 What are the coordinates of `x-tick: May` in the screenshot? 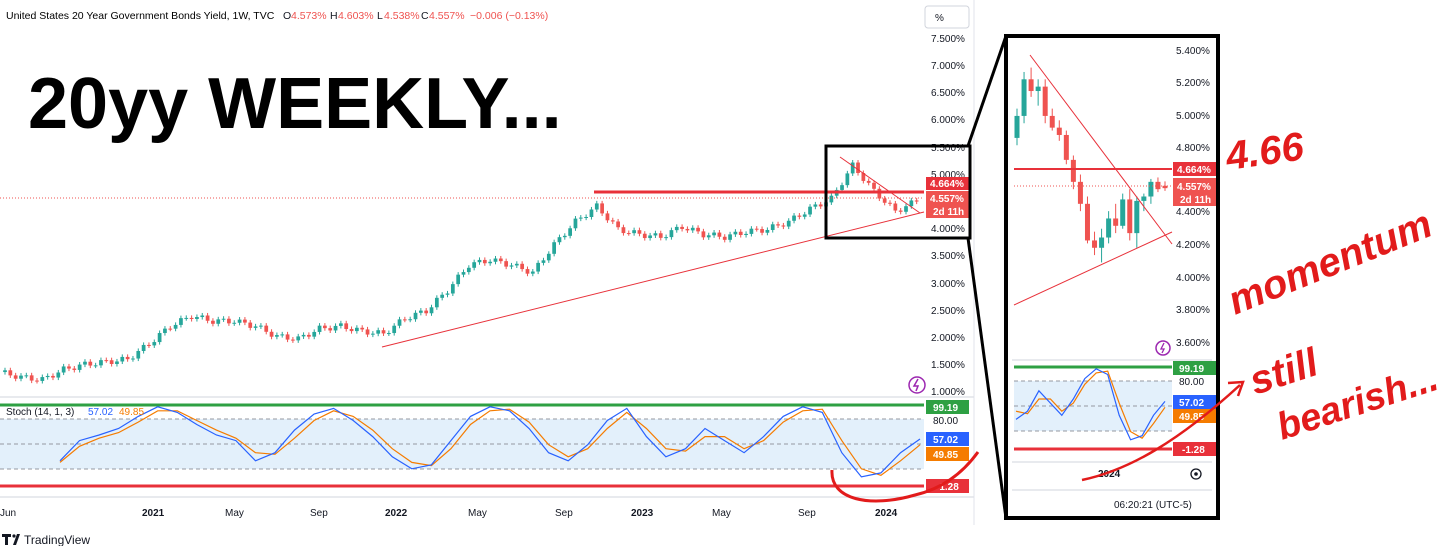 It's located at (477, 513).